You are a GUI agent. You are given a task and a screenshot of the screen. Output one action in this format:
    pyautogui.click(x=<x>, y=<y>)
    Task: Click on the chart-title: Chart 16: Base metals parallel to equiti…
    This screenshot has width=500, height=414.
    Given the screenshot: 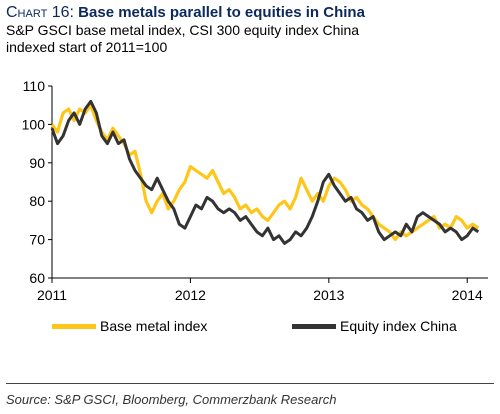 What is the action you would take?
    pyautogui.click(x=251, y=13)
    